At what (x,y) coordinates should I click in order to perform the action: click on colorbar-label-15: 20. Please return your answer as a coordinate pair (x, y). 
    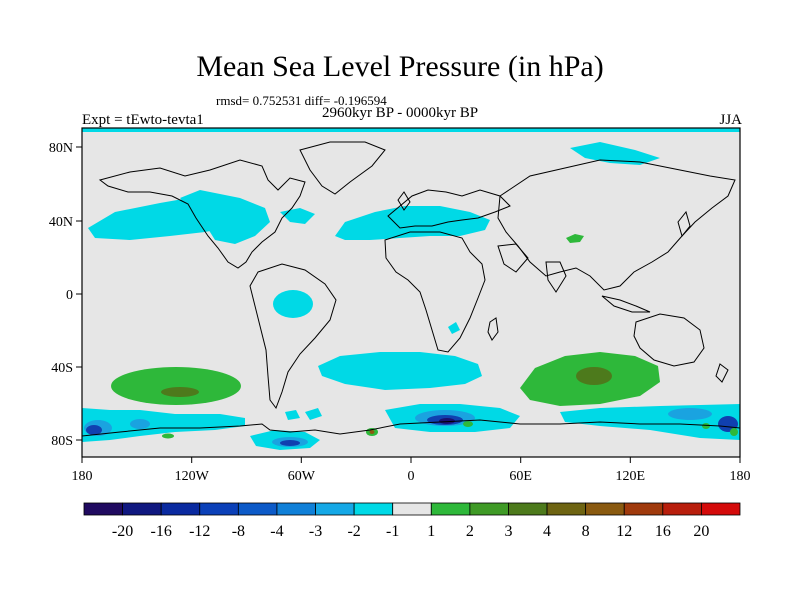
    Looking at the image, I should click on (701, 531).